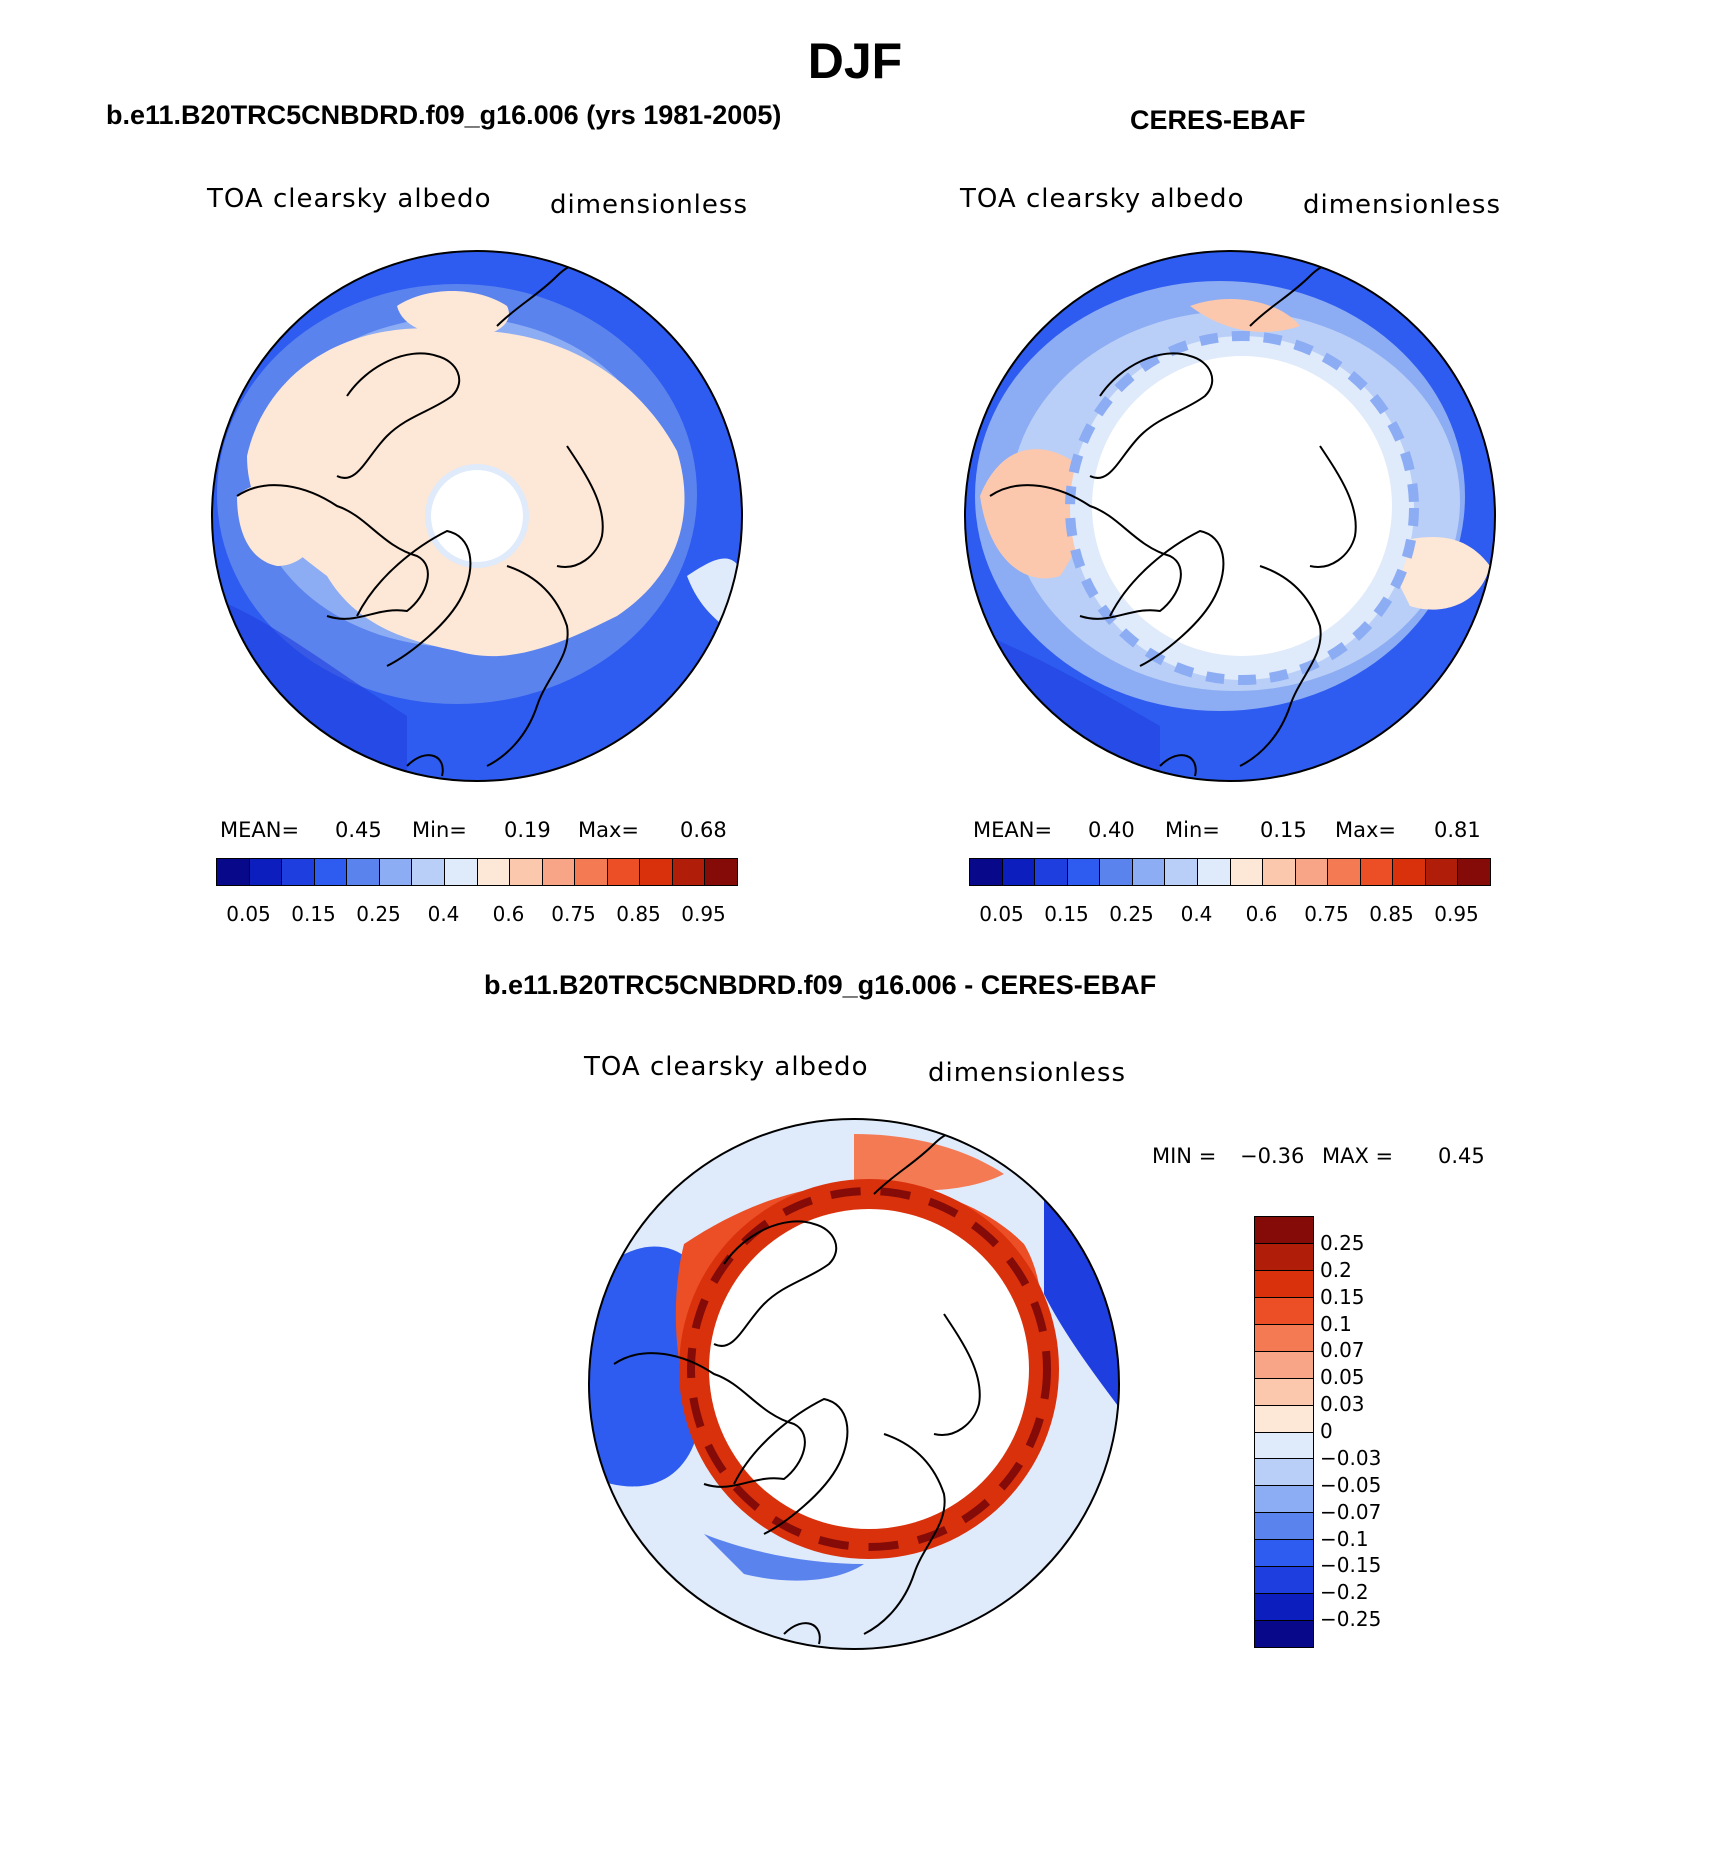 This screenshot has height=1859, width=1710. I want to click on model-colorbar-tick-label: 0.25, so click(378, 914).